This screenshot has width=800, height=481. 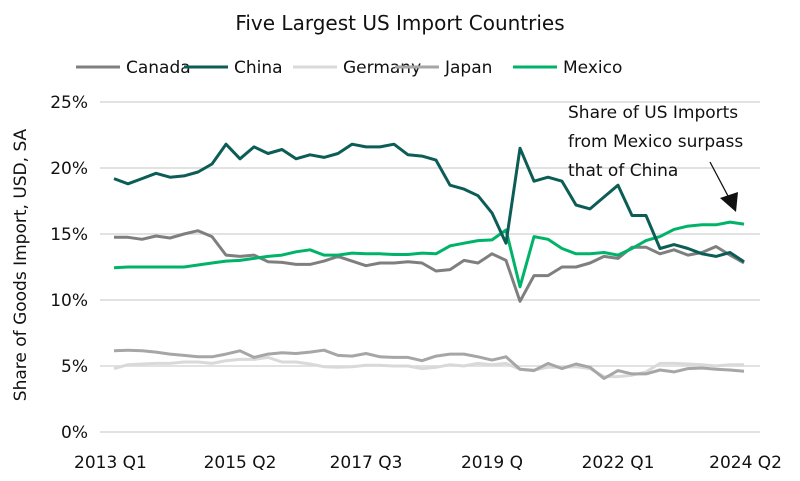 What do you see at coordinates (623, 171) in the screenshot?
I see `annotation-line-3: that of China` at bounding box center [623, 171].